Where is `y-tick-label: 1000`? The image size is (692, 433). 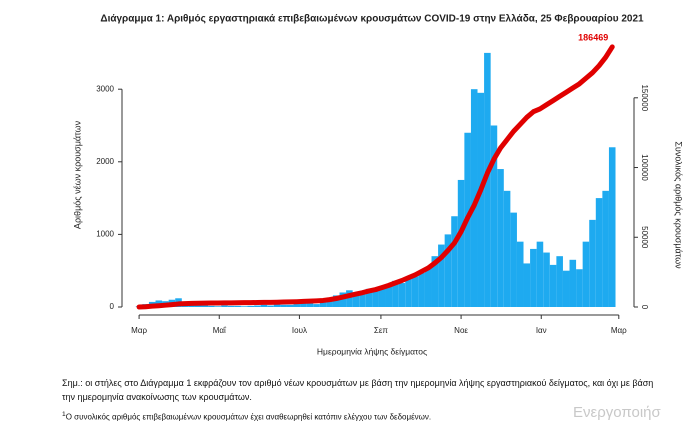 y-tick-label: 1000 is located at coordinates (105, 234).